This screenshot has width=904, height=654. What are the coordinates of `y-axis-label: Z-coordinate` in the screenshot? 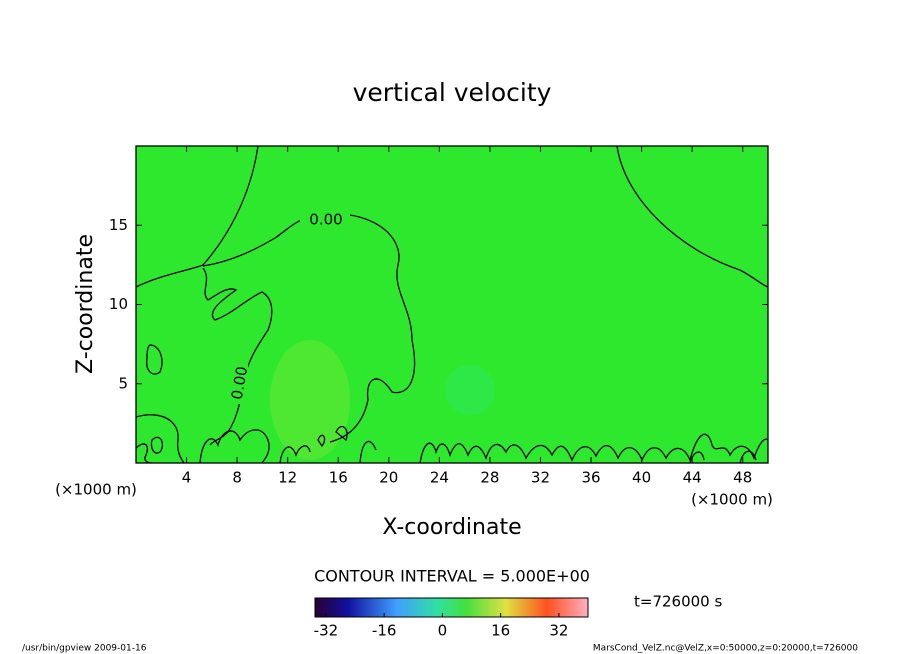 It's located at (85, 304).